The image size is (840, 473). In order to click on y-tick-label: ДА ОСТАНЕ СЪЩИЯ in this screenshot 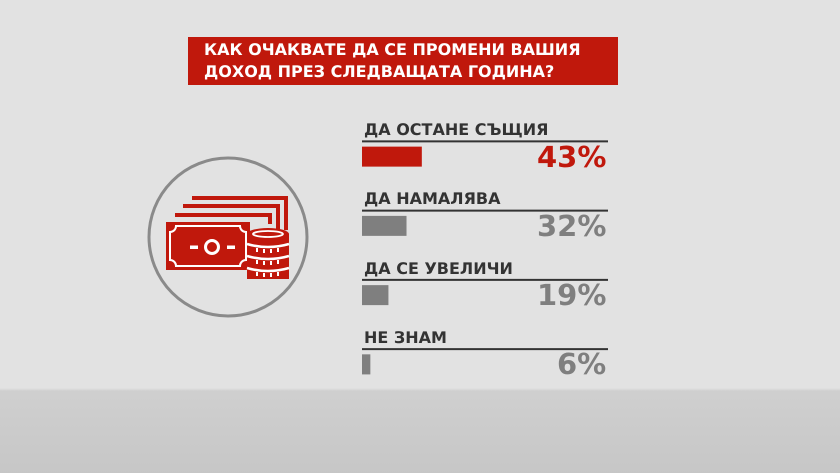, I will do `click(456, 129)`.